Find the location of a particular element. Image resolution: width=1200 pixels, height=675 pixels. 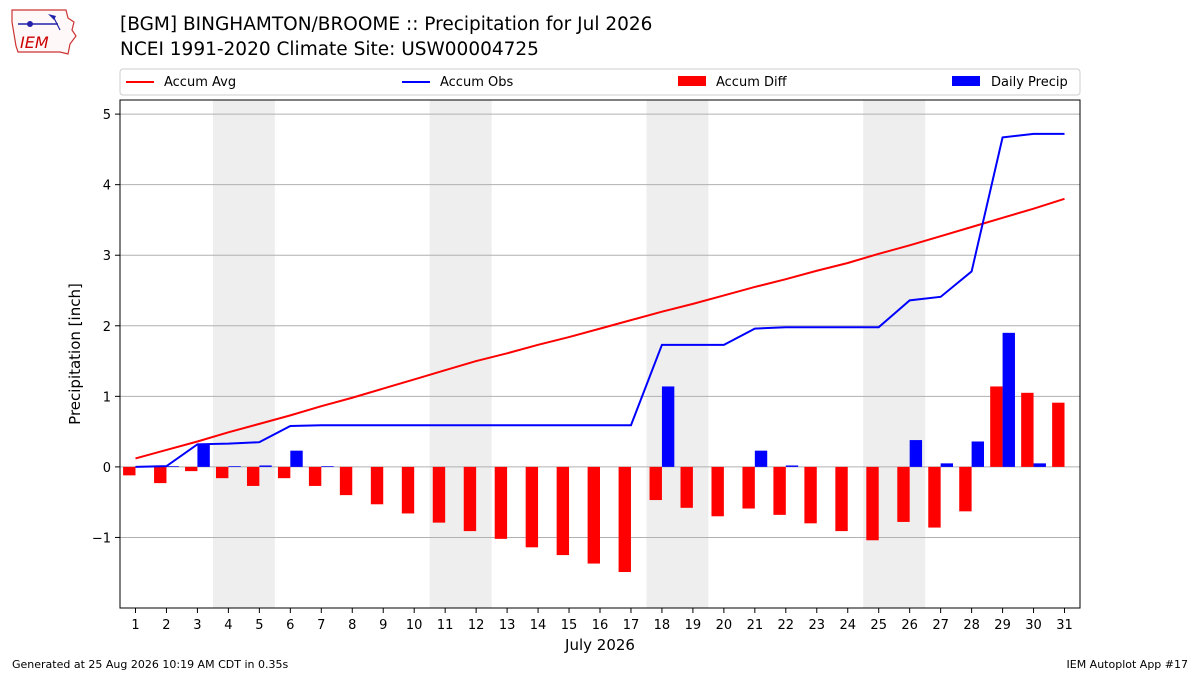

y-axis-label: Precipitation [inch] is located at coordinates (75, 354).